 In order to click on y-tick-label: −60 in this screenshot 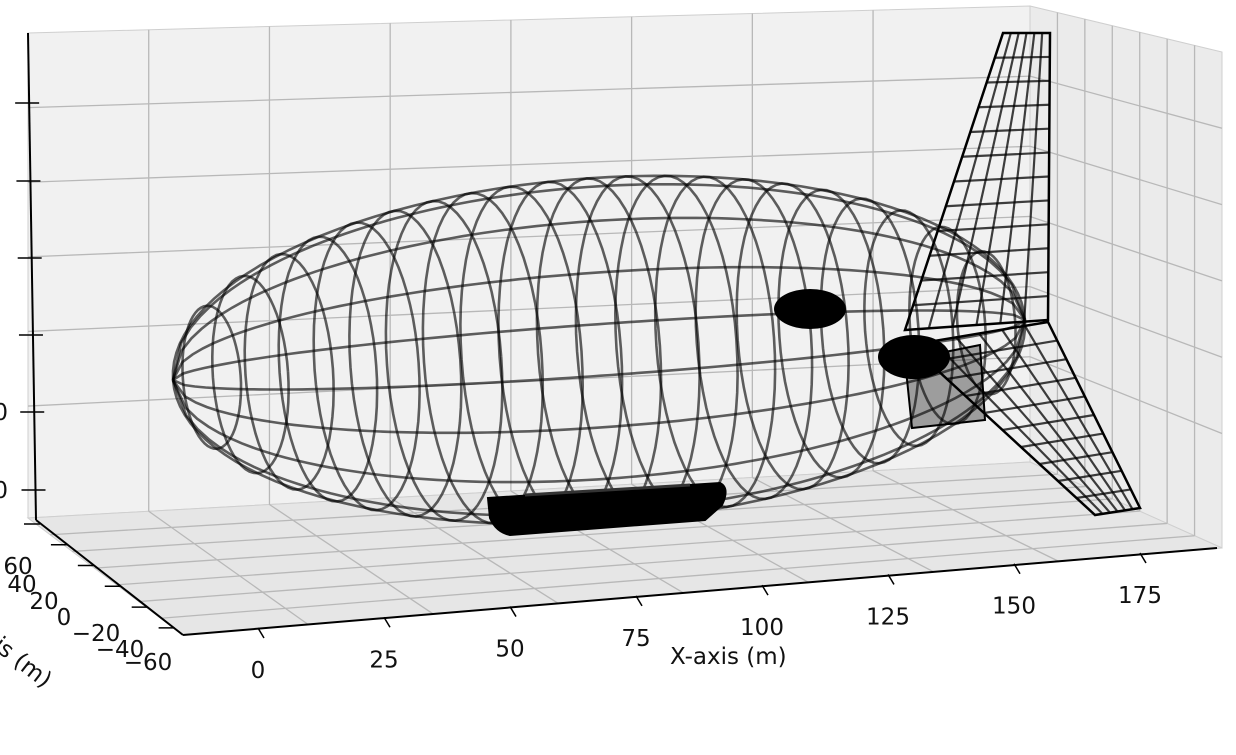, I will do `click(148, 663)`.